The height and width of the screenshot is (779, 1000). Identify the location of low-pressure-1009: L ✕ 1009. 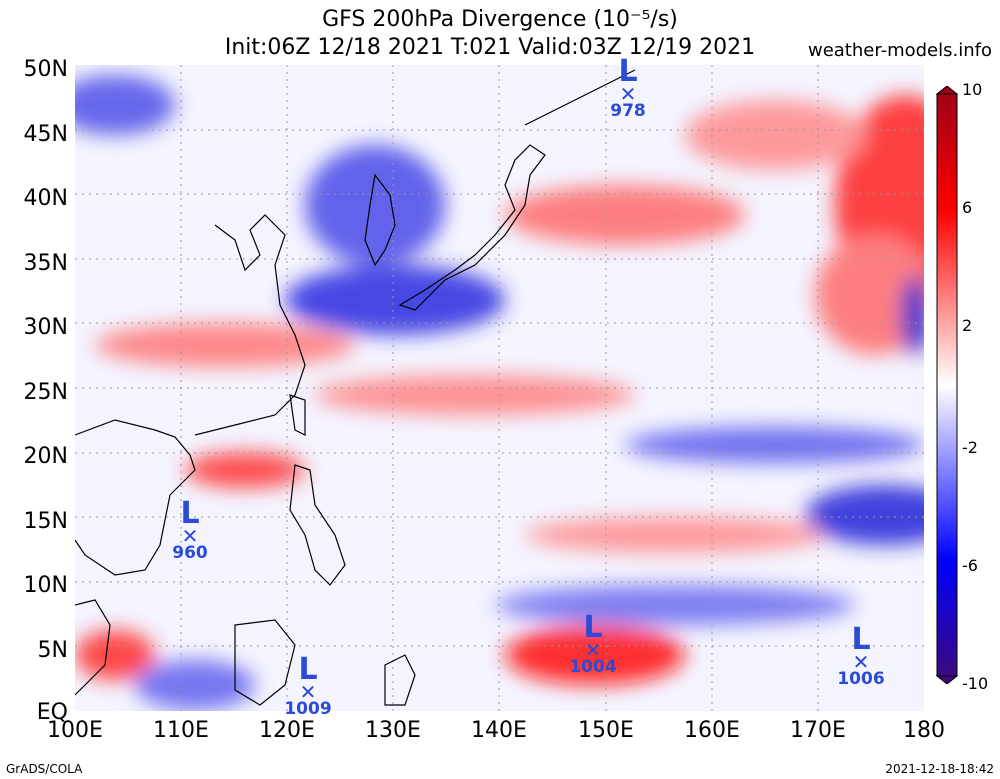
(308, 685).